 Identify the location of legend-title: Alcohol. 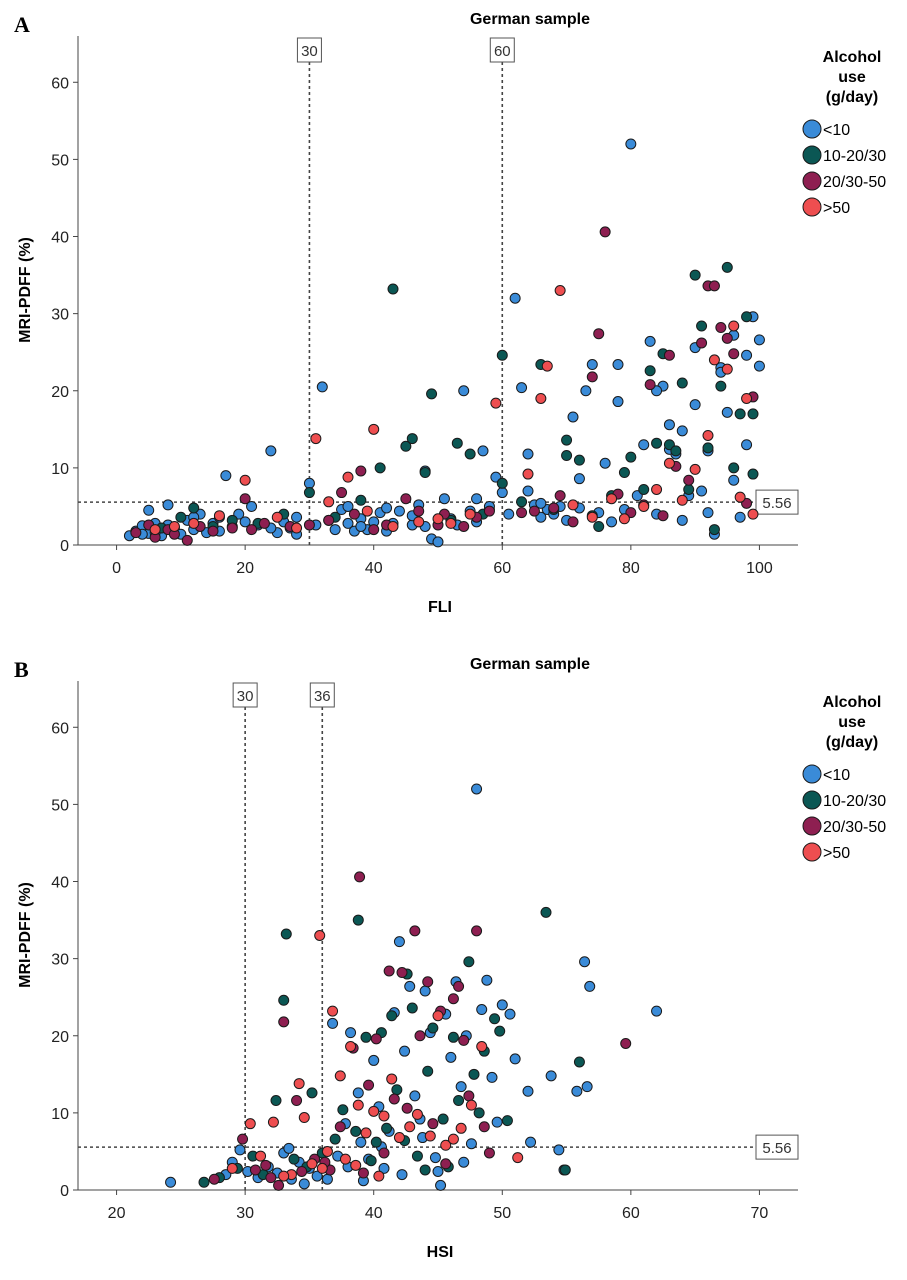
(852, 57).